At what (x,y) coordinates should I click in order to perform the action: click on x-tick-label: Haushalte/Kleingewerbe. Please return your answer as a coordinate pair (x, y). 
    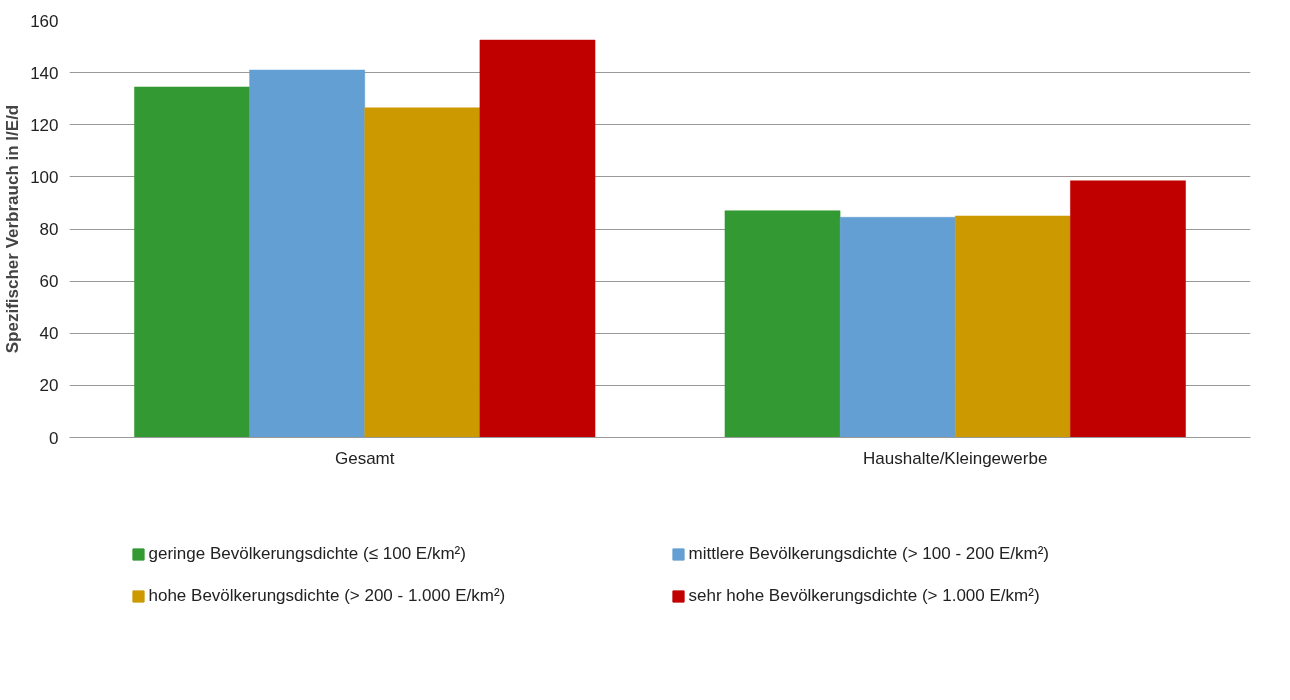
    Looking at the image, I should click on (955, 458).